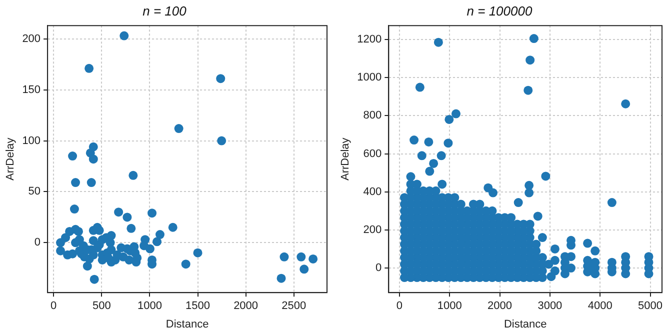 The width and height of the screenshot is (670, 333). What do you see at coordinates (165, 10) in the screenshot?
I see `chart-title: n = 100` at bounding box center [165, 10].